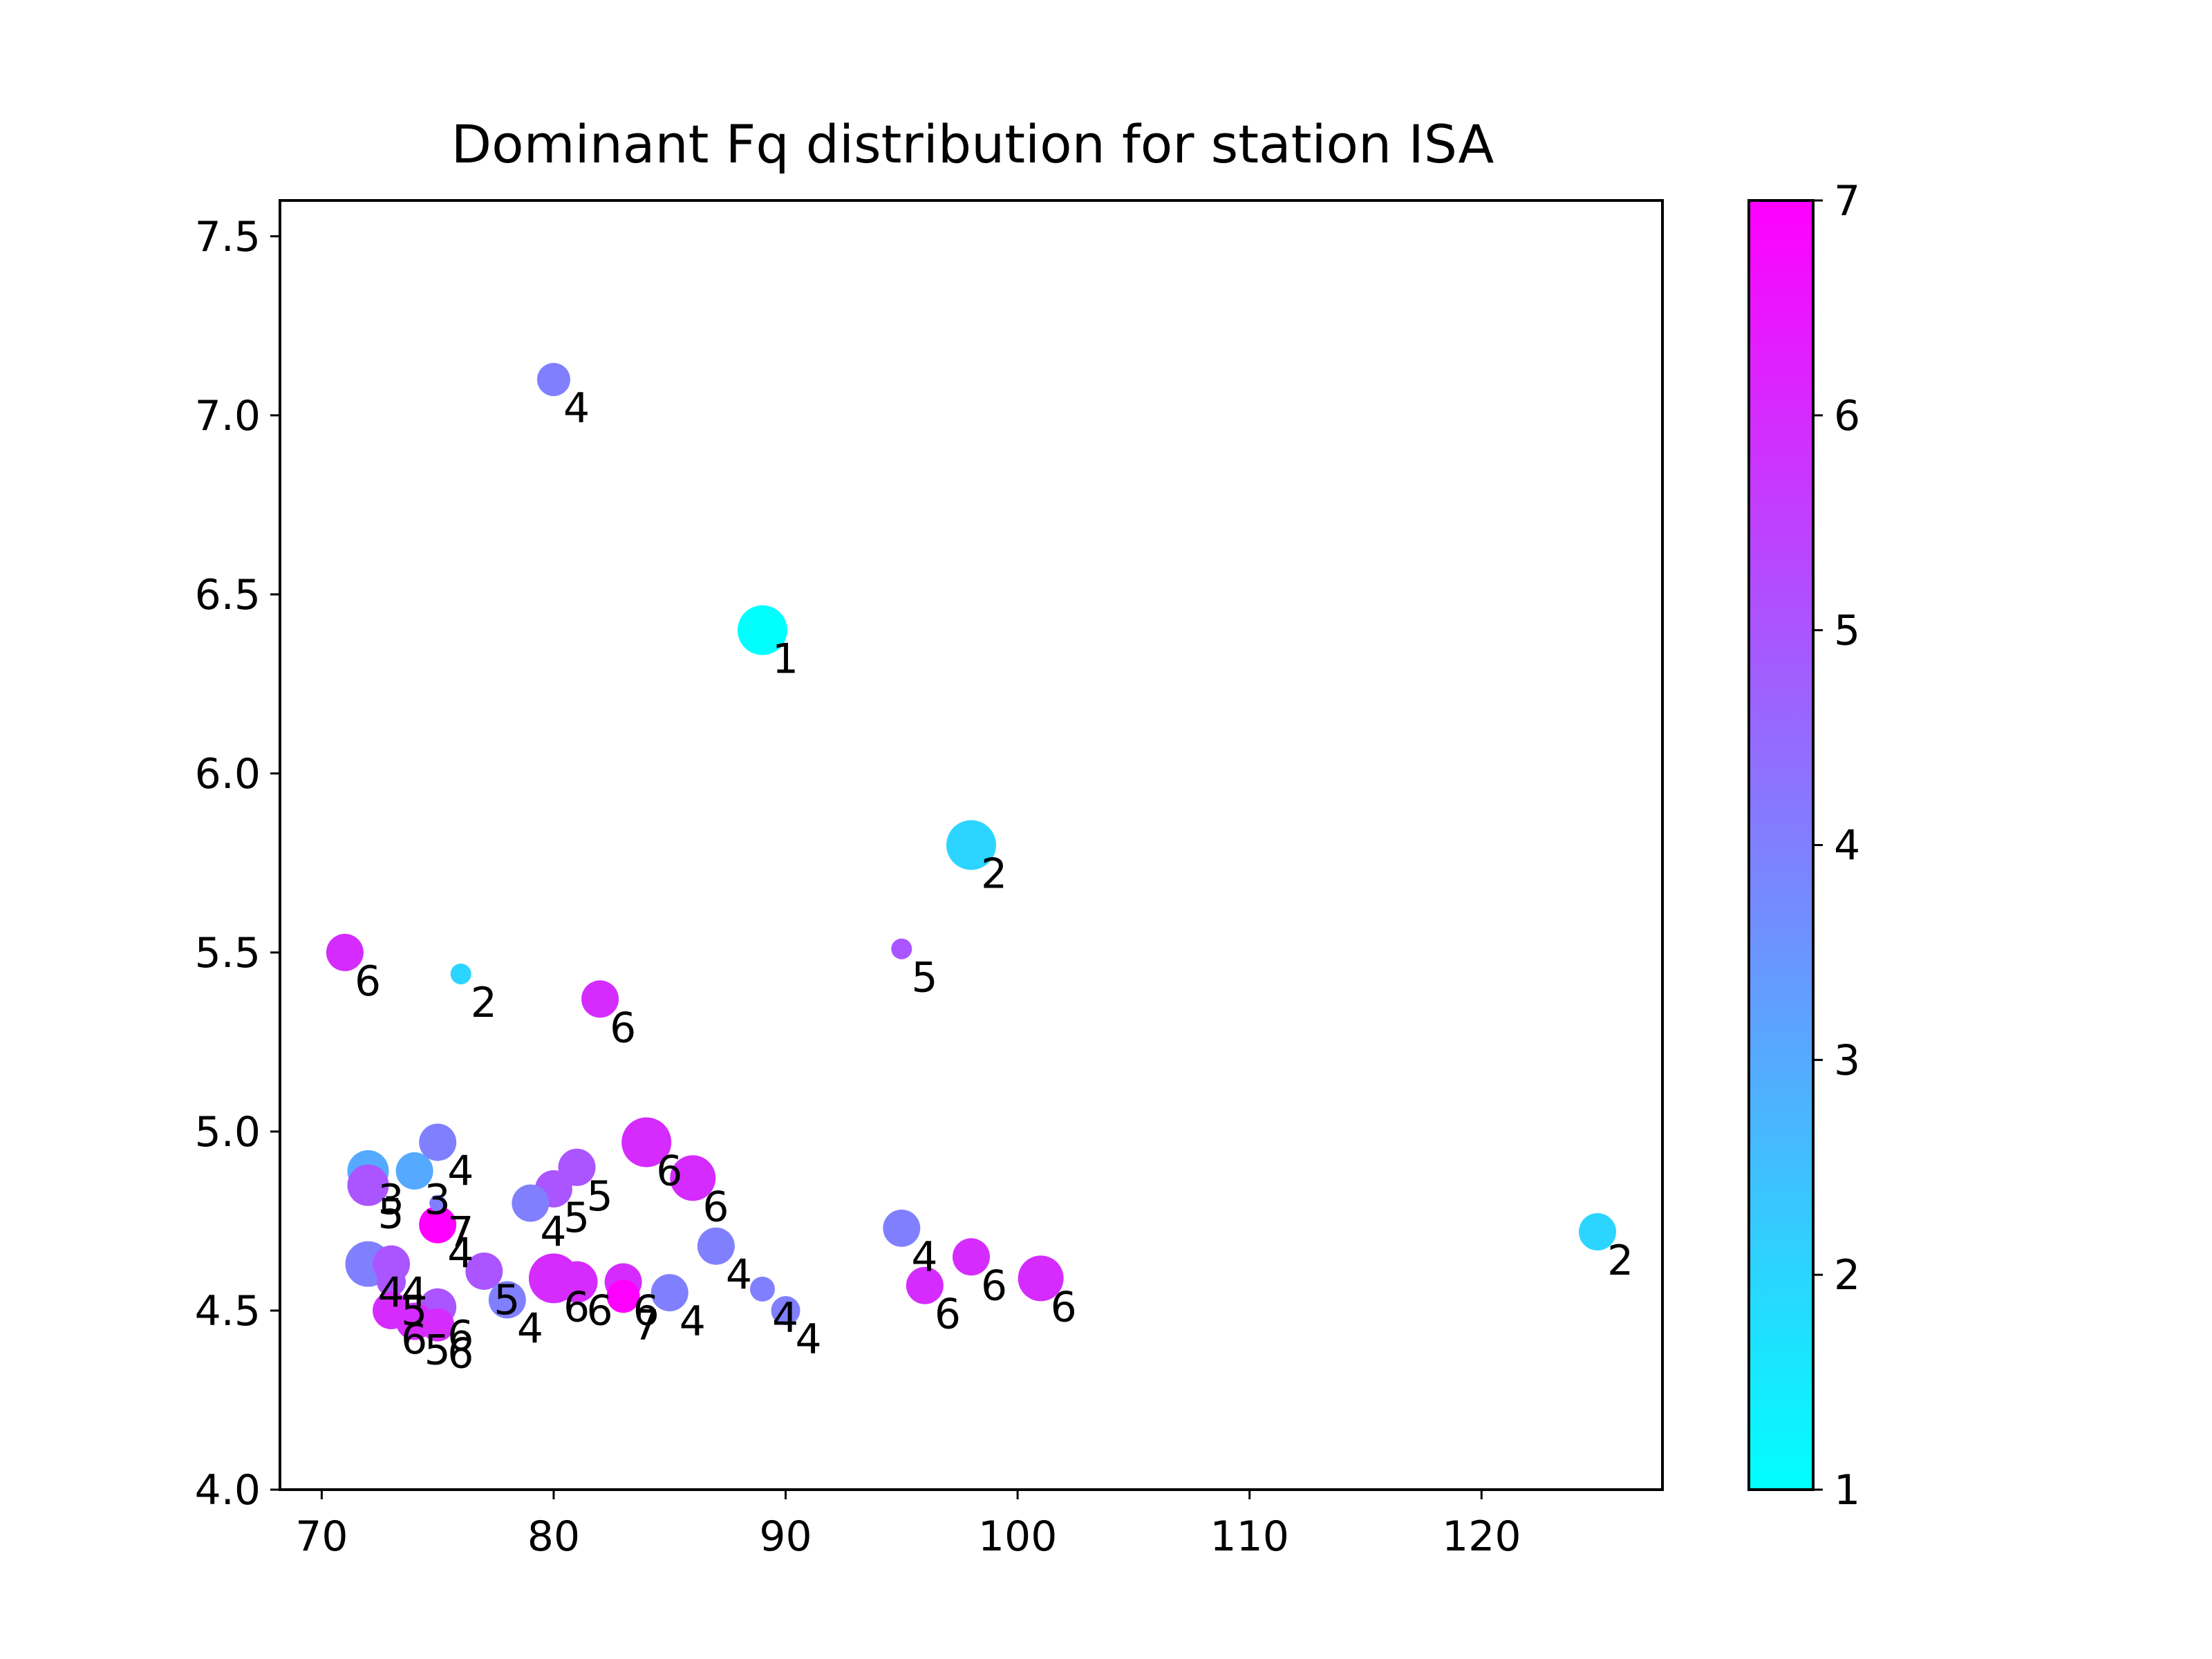 The height and width of the screenshot is (1659, 2212). I want to click on y-tick-label: 5.5, so click(228, 953).